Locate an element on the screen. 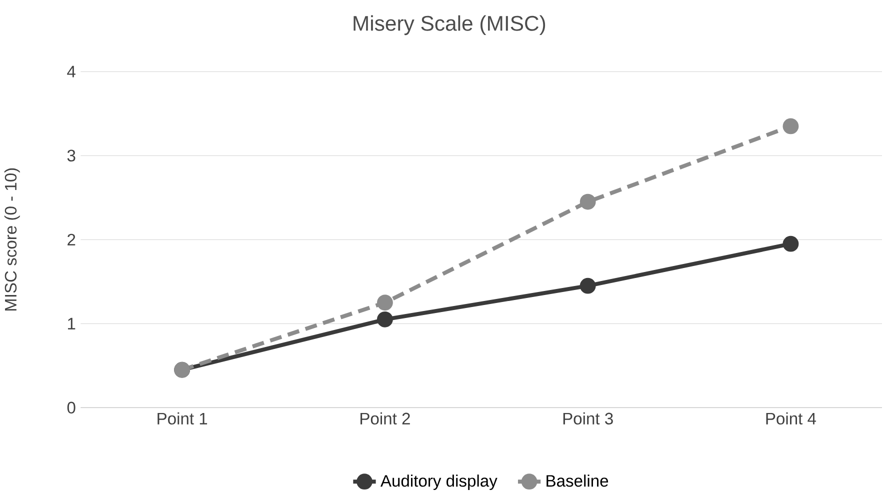  legend-label: Auditory display is located at coordinates (439, 482).